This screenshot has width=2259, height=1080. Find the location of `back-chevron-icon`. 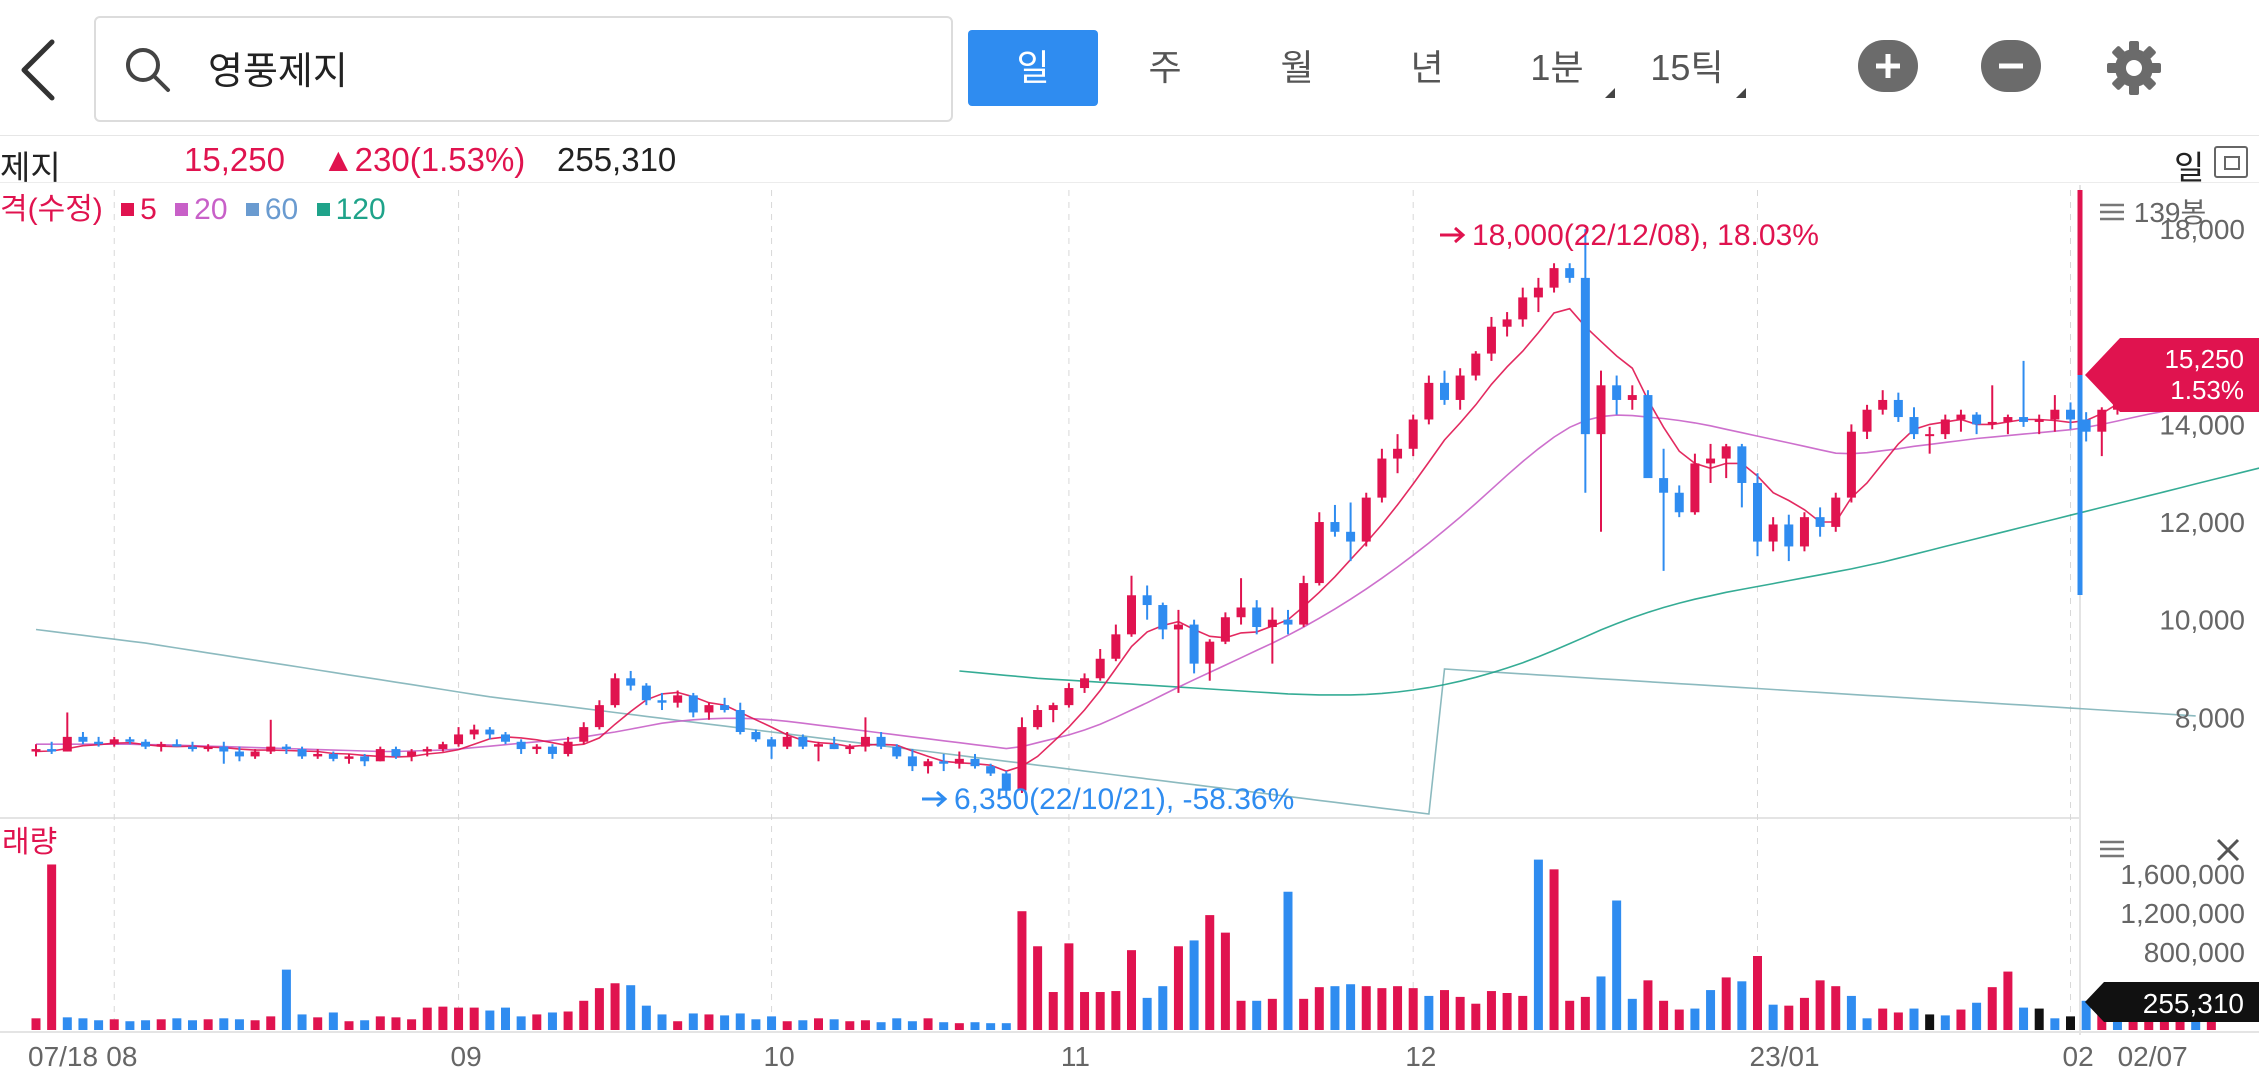

back-chevron-icon is located at coordinates (40, 70).